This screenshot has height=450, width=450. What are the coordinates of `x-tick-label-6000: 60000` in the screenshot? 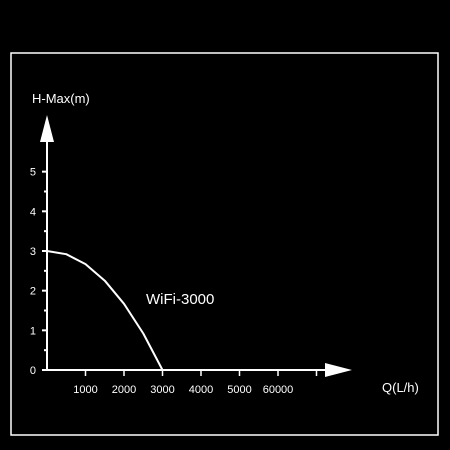 It's located at (278, 390).